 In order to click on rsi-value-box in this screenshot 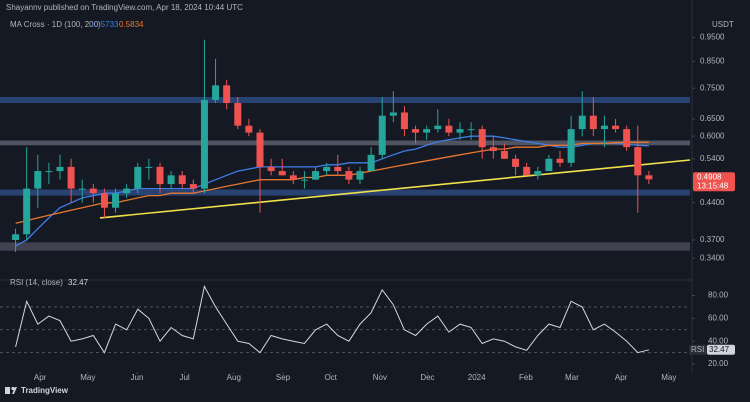, I will do `click(721, 349)`.